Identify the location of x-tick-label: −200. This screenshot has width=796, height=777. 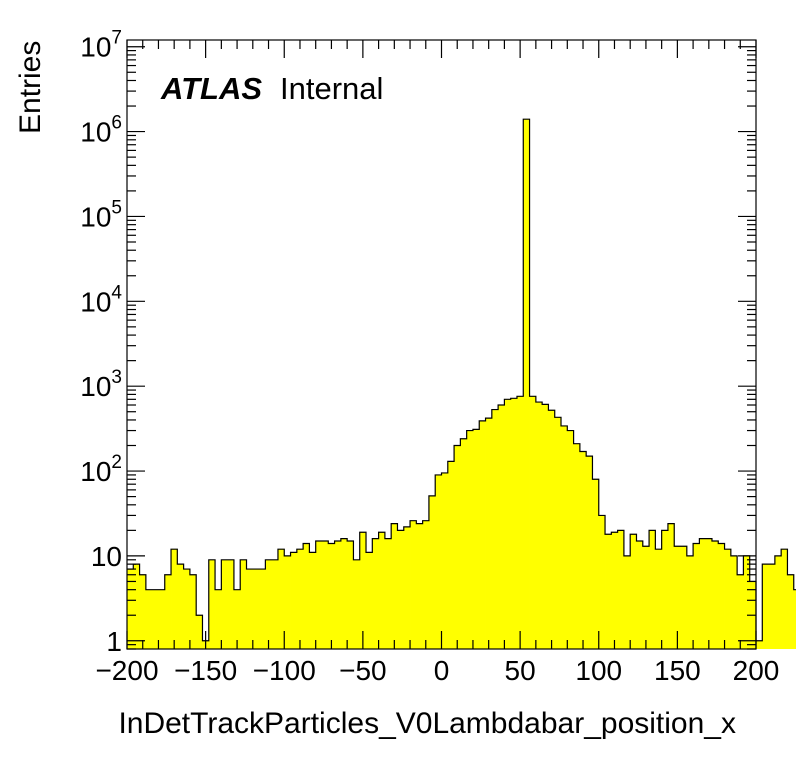
(126, 670).